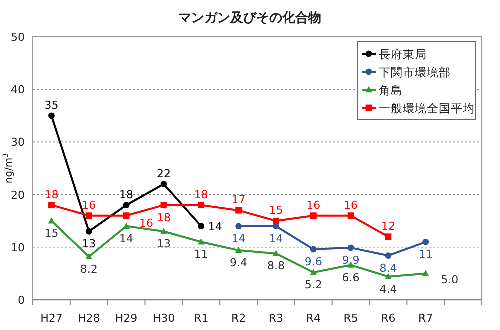 The image size is (500, 330). Describe the element at coordinates (415, 73) in the screenshot. I see `legend-label: 下関市環境部` at that location.